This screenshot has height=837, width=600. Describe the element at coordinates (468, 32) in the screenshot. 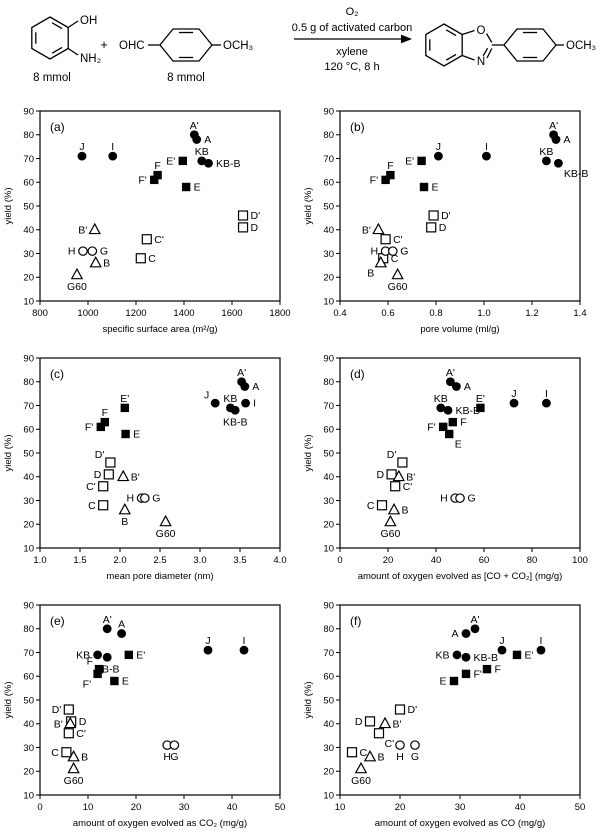

I see `c-o-bond` at that location.